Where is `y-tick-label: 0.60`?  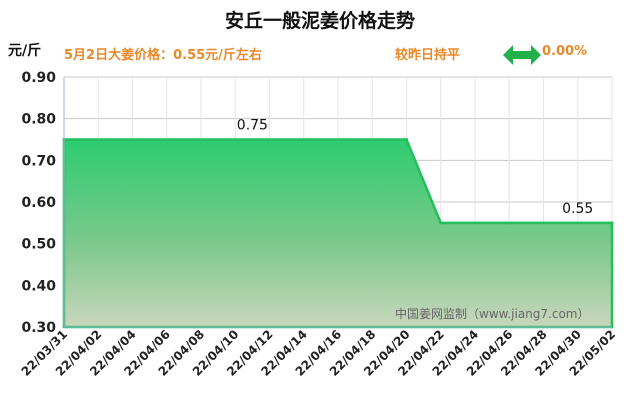
y-tick-label: 0.60 is located at coordinates (38, 203).